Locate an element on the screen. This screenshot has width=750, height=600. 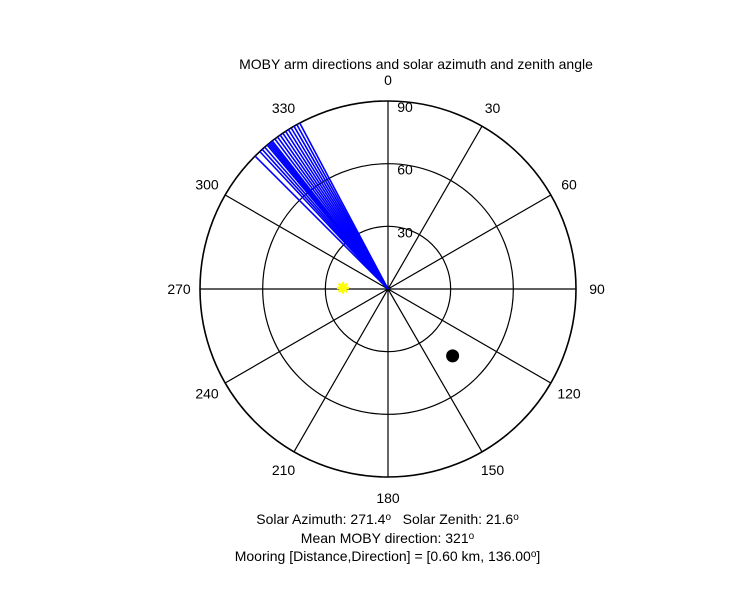
series-layer is located at coordinates (357, 242).